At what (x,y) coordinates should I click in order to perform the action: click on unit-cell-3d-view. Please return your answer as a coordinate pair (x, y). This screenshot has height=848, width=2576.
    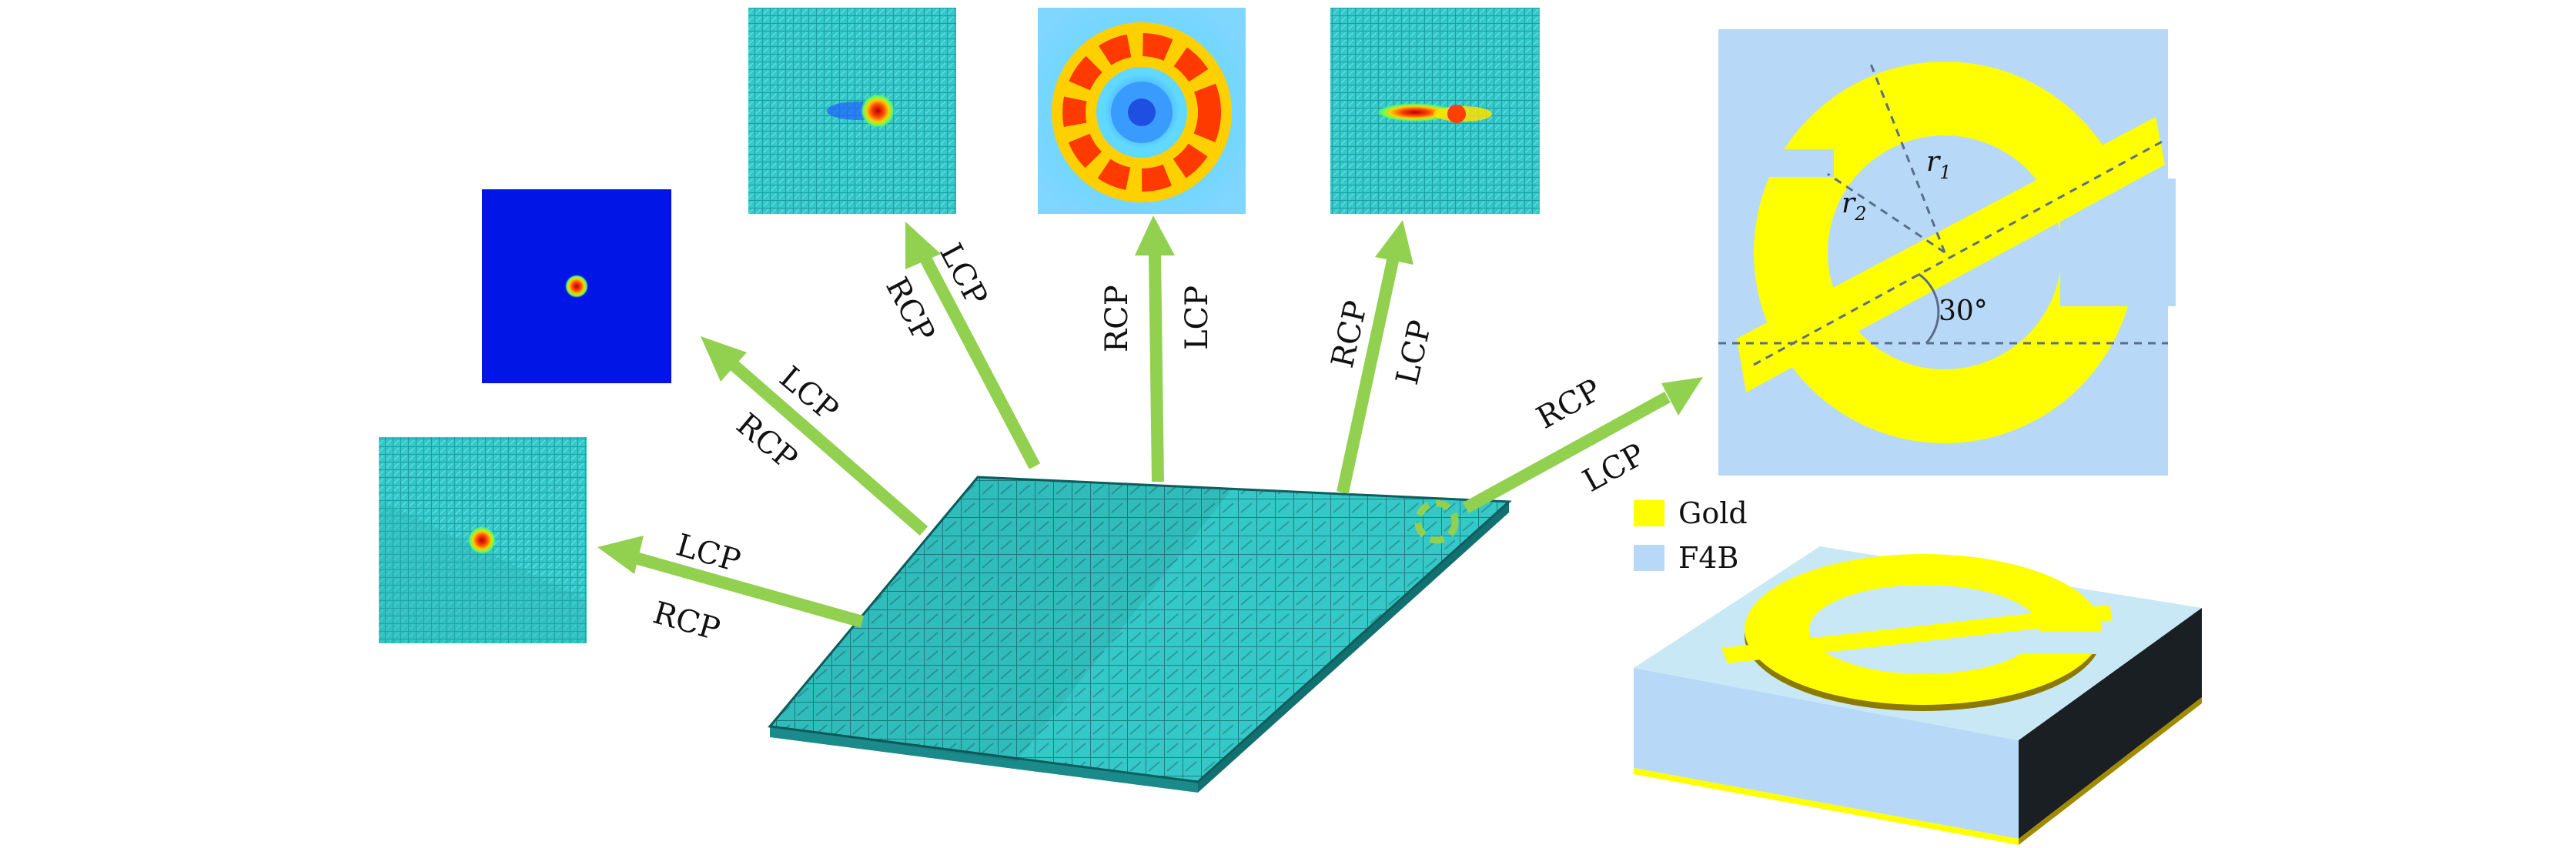
    Looking at the image, I should click on (1918, 696).